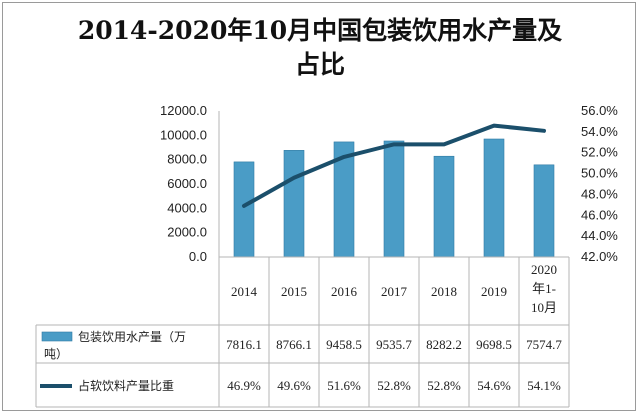  I want to click on line-data-label: 54.6%, so click(494, 385).